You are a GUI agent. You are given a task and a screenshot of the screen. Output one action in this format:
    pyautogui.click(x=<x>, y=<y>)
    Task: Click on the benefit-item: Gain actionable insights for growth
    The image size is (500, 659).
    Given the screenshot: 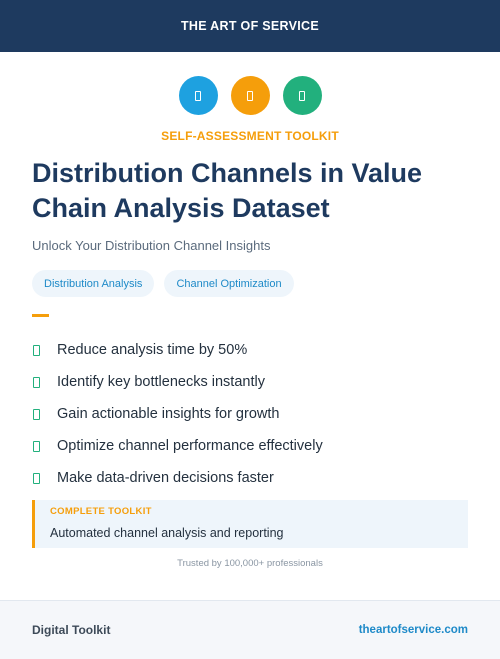 What is the action you would take?
    pyautogui.click(x=252, y=414)
    